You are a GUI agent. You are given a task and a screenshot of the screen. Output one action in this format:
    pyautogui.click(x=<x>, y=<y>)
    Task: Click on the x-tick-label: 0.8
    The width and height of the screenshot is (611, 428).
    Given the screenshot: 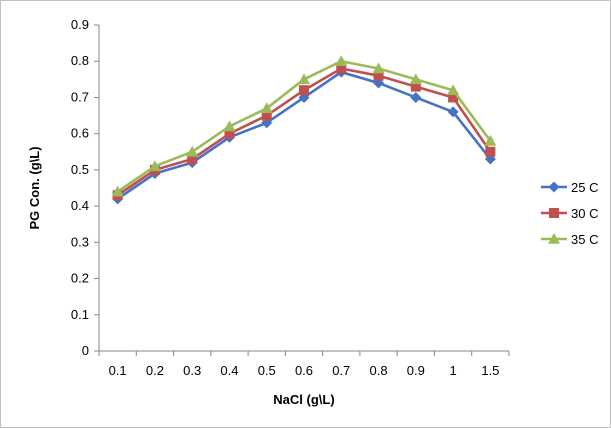 What is the action you would take?
    pyautogui.click(x=379, y=370)
    